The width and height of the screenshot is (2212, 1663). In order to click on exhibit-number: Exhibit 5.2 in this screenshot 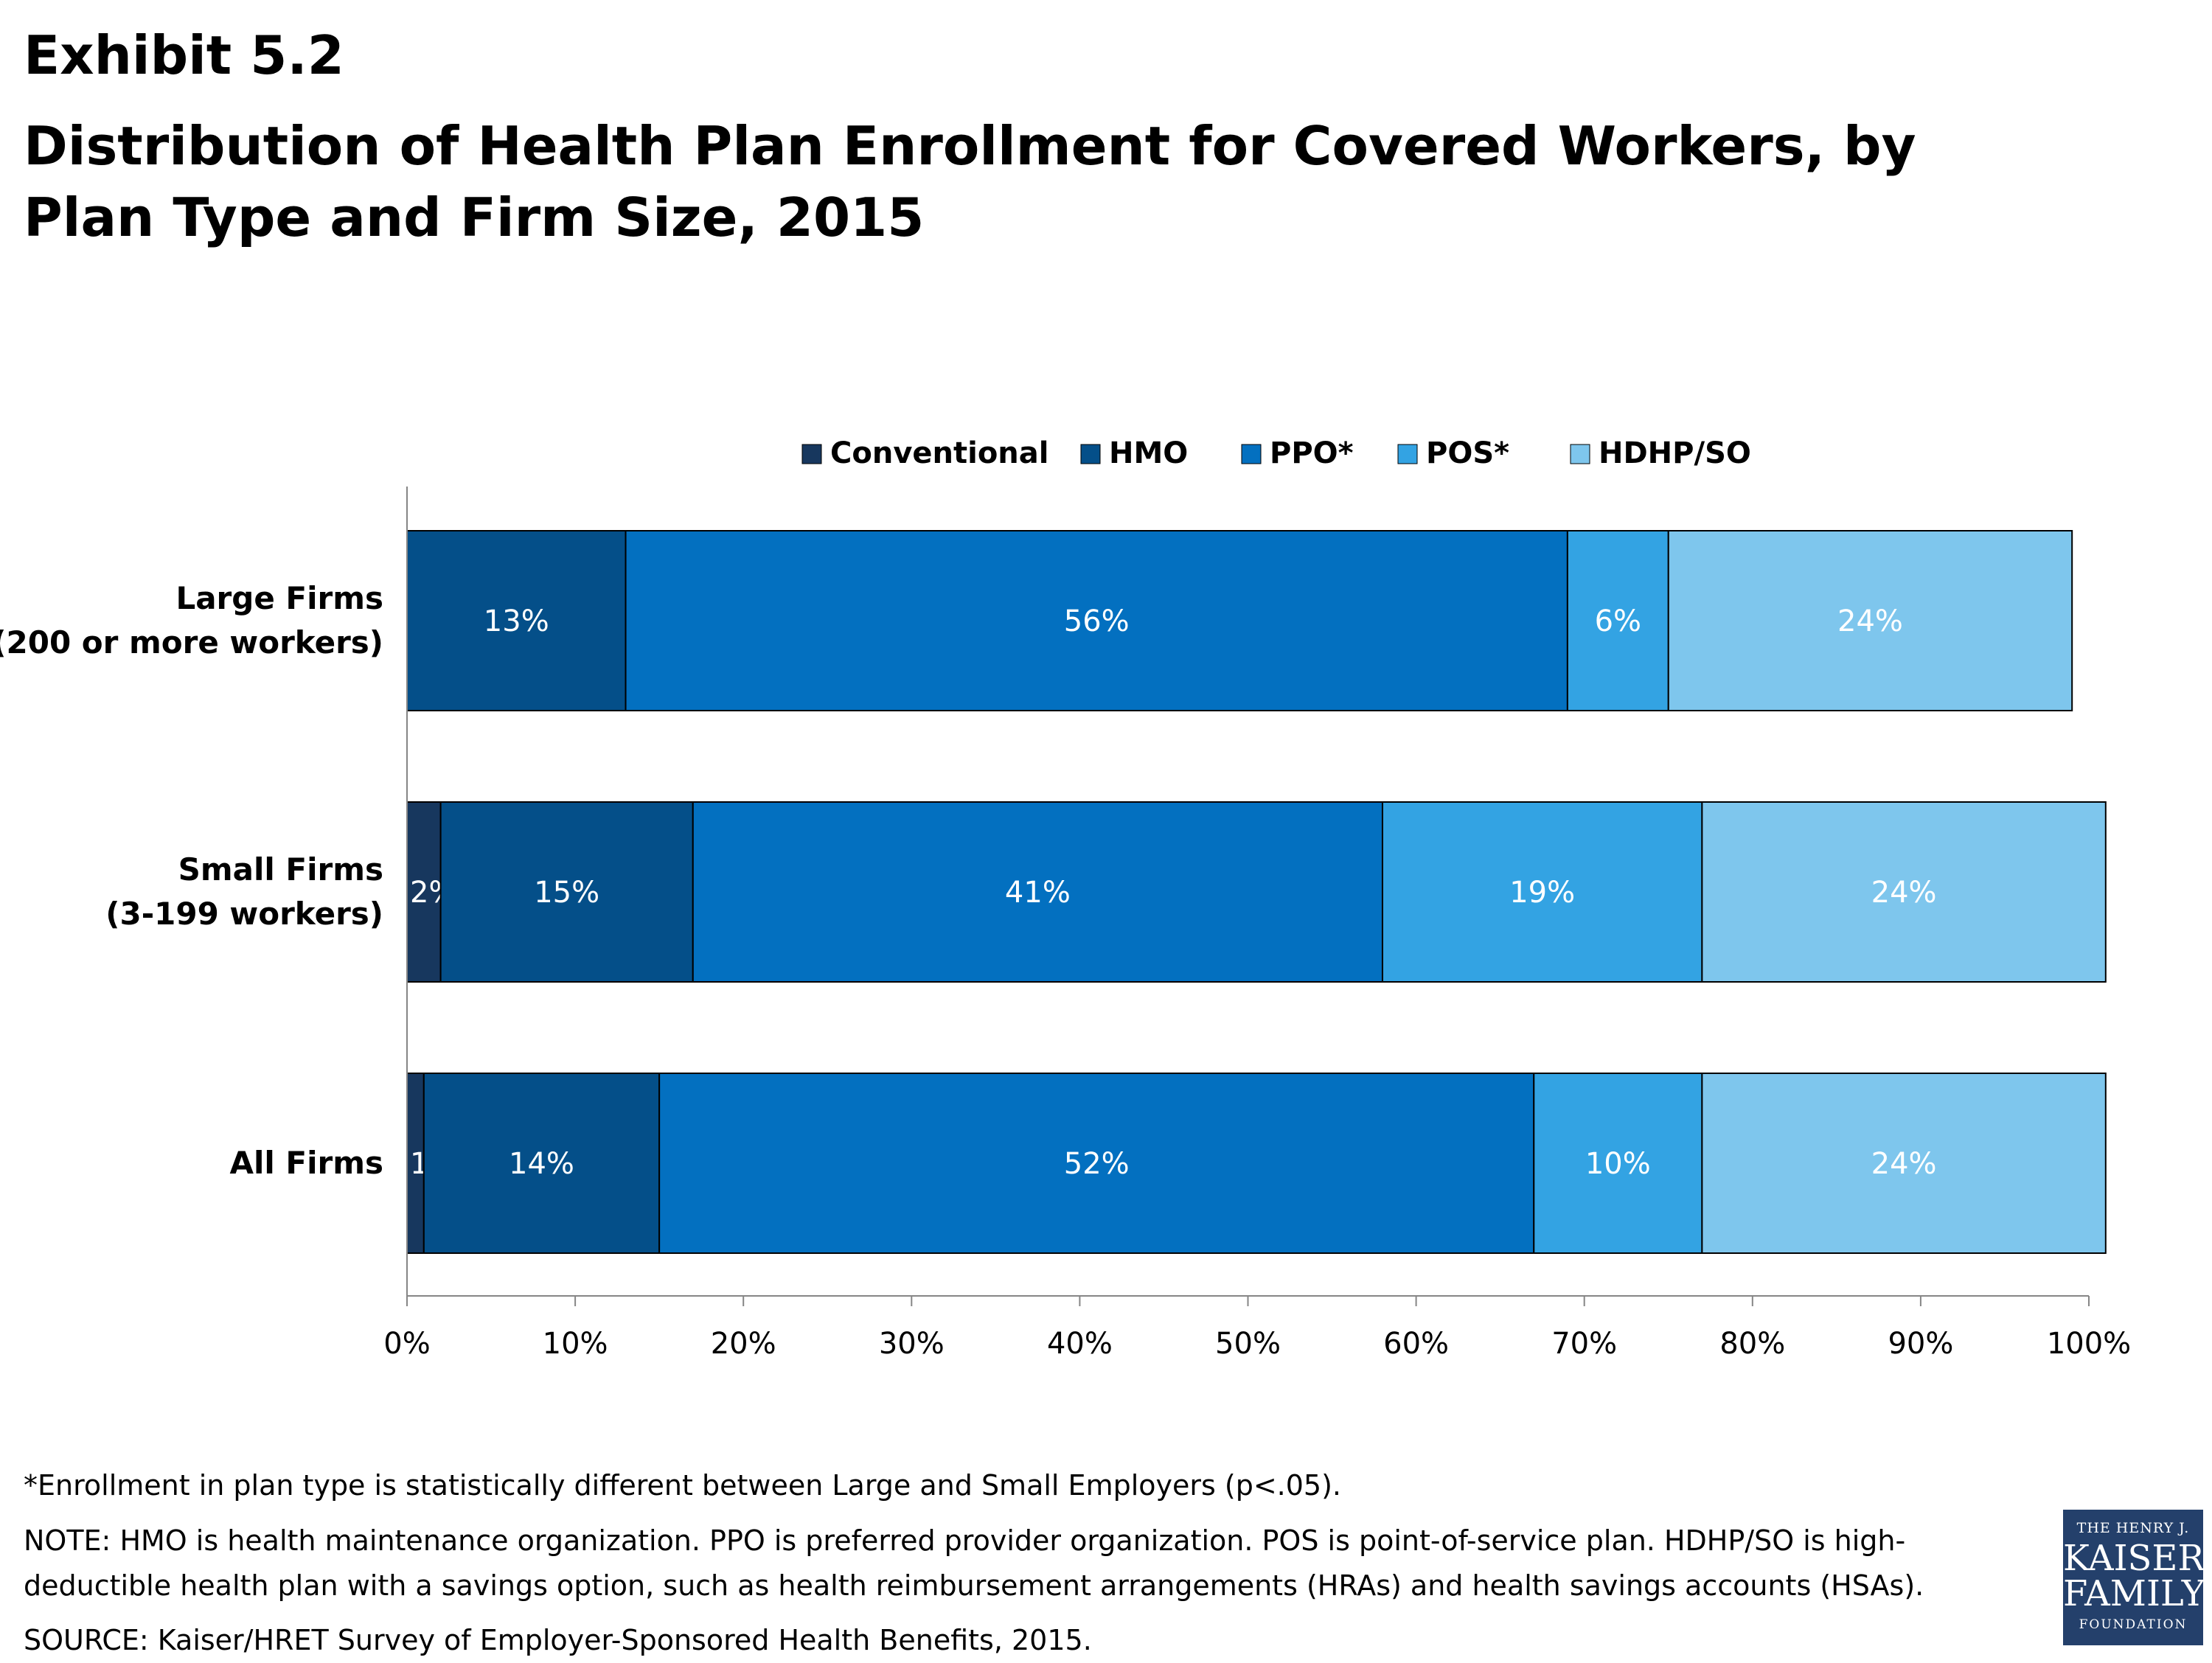, I will do `click(184, 55)`.